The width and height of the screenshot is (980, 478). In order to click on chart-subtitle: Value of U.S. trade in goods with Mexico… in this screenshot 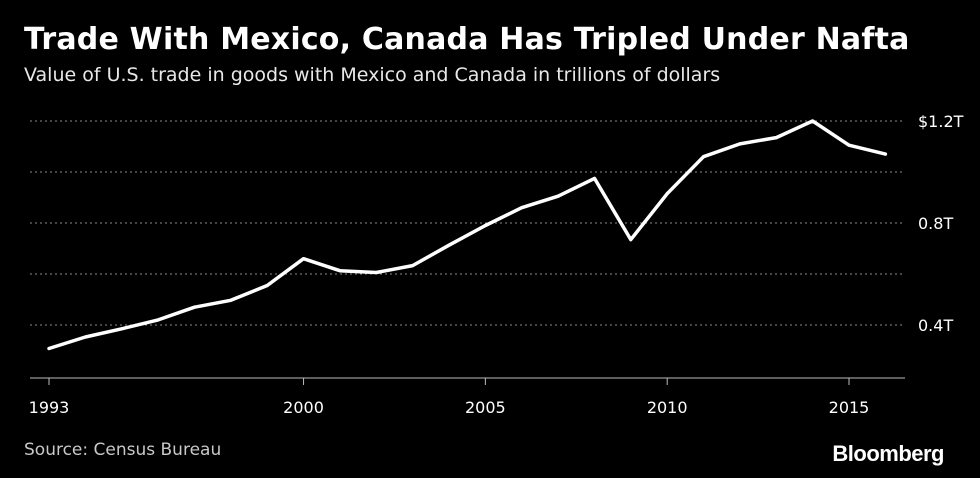, I will do `click(372, 75)`.